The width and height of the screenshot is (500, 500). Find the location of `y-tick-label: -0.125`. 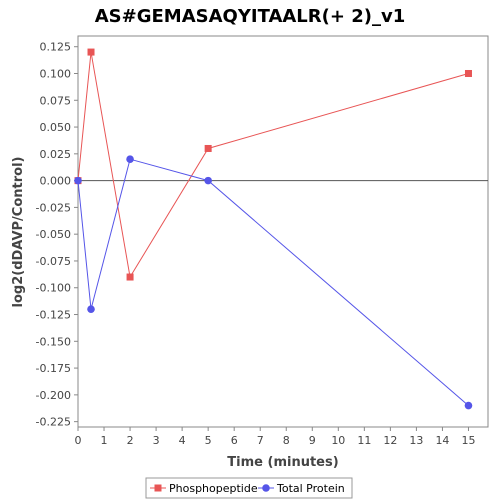

y-tick-label: -0.125 is located at coordinates (53, 315).